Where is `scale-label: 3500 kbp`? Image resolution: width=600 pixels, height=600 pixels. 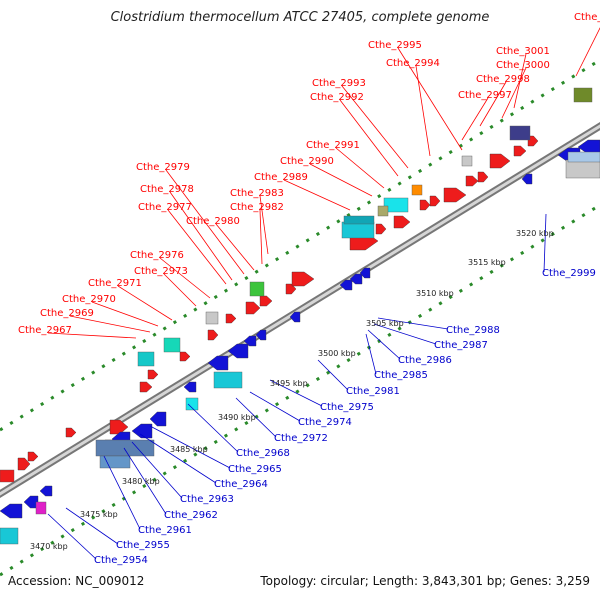
scale-label: 3500 kbp is located at coordinates (337, 353).